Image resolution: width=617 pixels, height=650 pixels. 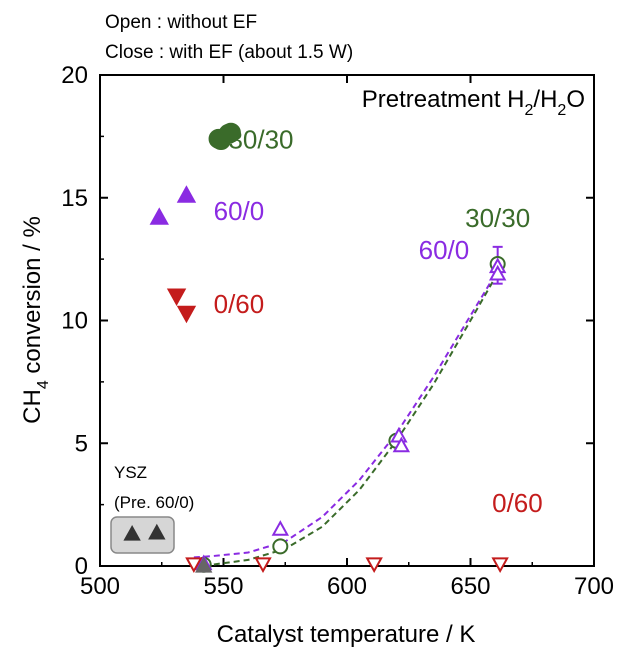 What do you see at coordinates (154, 502) in the screenshot?
I see `ysz-label-line2: (Pre. 60/0)` at bounding box center [154, 502].